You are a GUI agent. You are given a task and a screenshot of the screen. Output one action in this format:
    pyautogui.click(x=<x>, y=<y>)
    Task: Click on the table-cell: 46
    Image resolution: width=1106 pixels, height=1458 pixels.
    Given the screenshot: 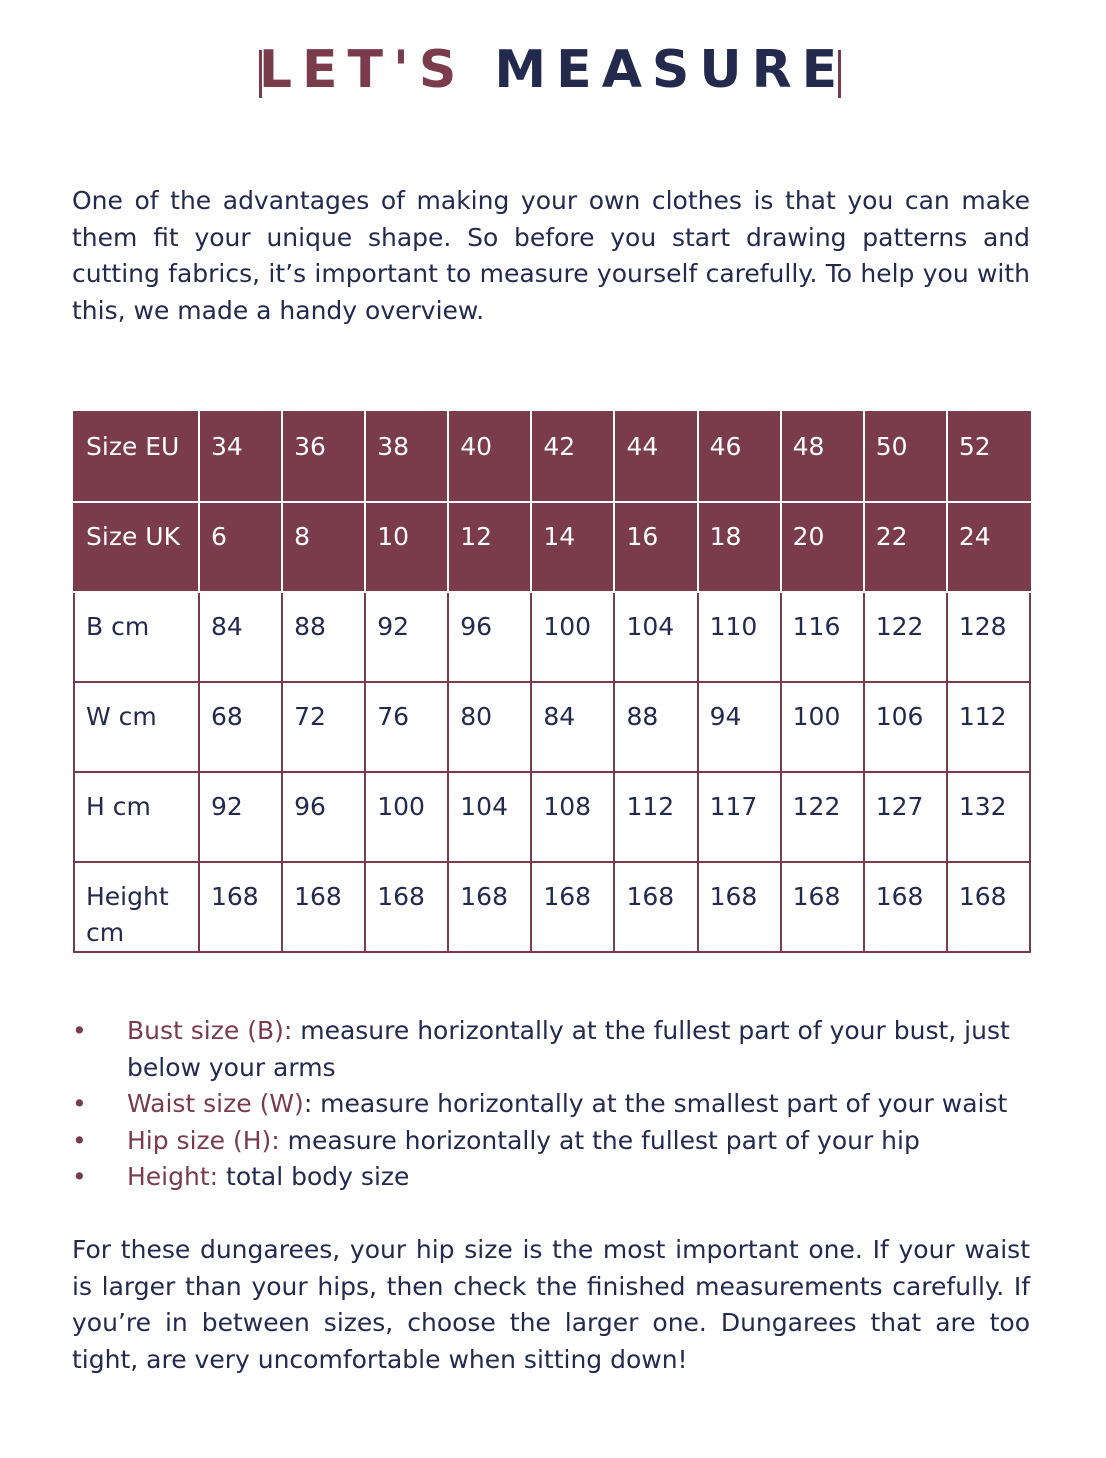 What is the action you would take?
    pyautogui.click(x=739, y=457)
    